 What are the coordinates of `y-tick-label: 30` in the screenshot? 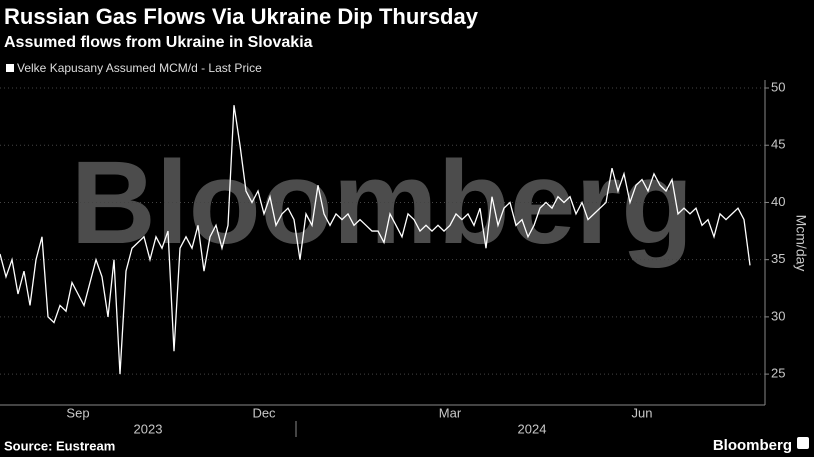 It's located at (778, 315).